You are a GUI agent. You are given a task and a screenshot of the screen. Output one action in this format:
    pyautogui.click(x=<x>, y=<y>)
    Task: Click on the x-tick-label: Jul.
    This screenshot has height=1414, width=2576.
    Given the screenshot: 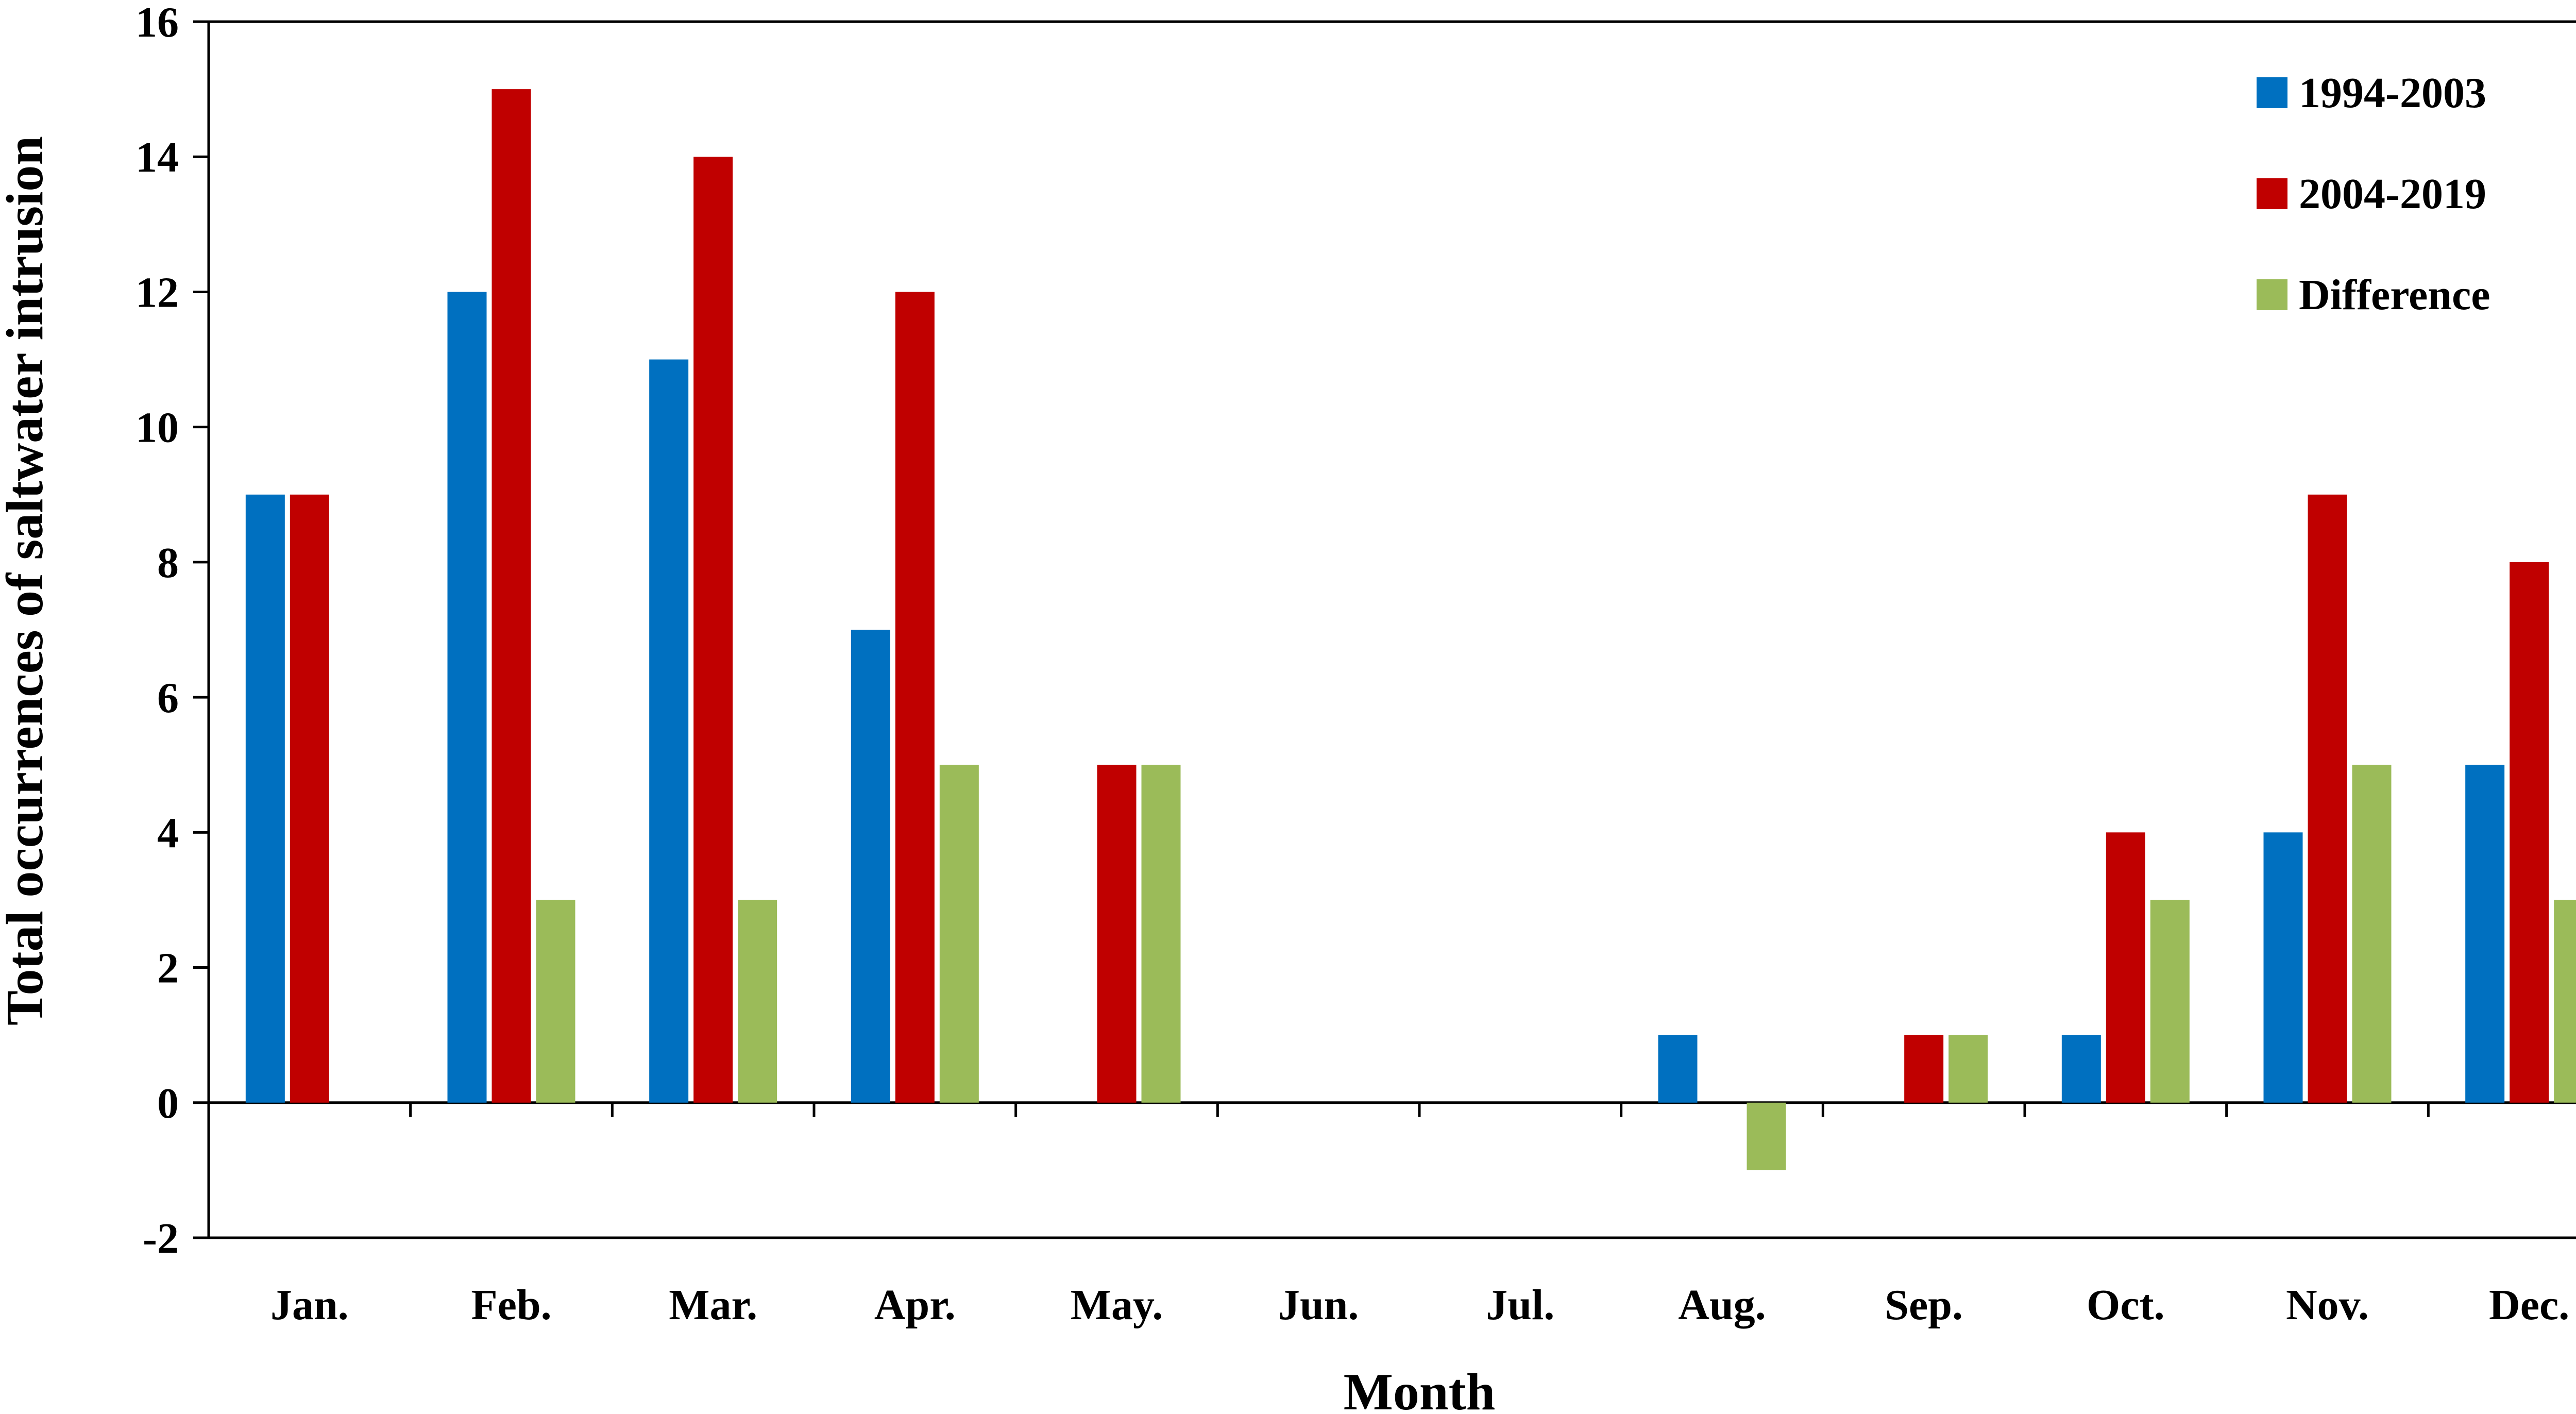 What is the action you would take?
    pyautogui.click(x=1520, y=1305)
    